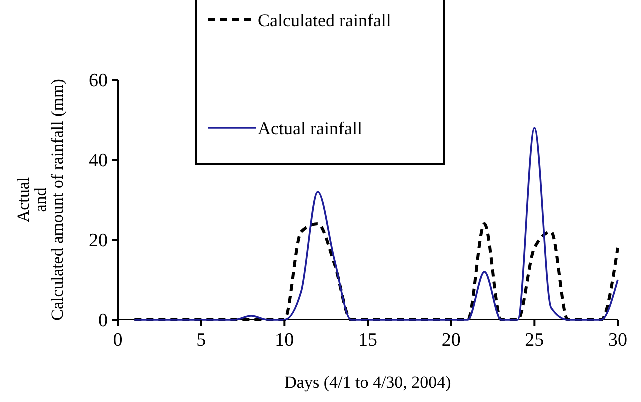 Image resolution: width=641 pixels, height=402 pixels. What do you see at coordinates (368, 340) in the screenshot?
I see `x-tick-label: 15` at bounding box center [368, 340].